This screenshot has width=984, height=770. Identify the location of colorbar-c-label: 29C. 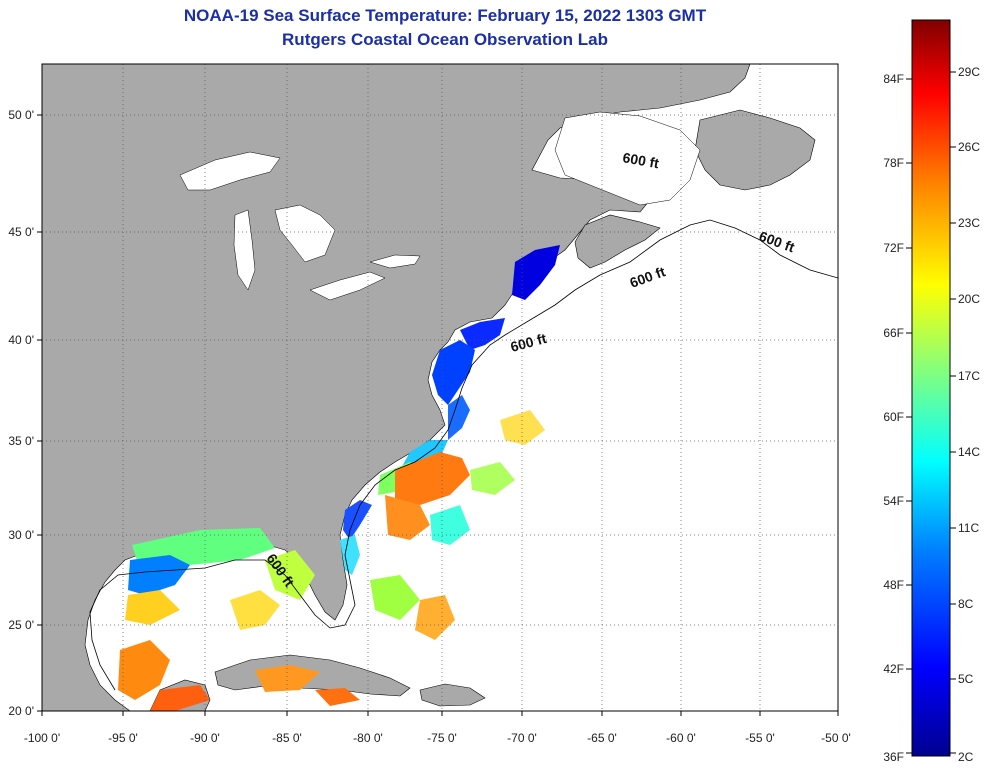
(969, 72).